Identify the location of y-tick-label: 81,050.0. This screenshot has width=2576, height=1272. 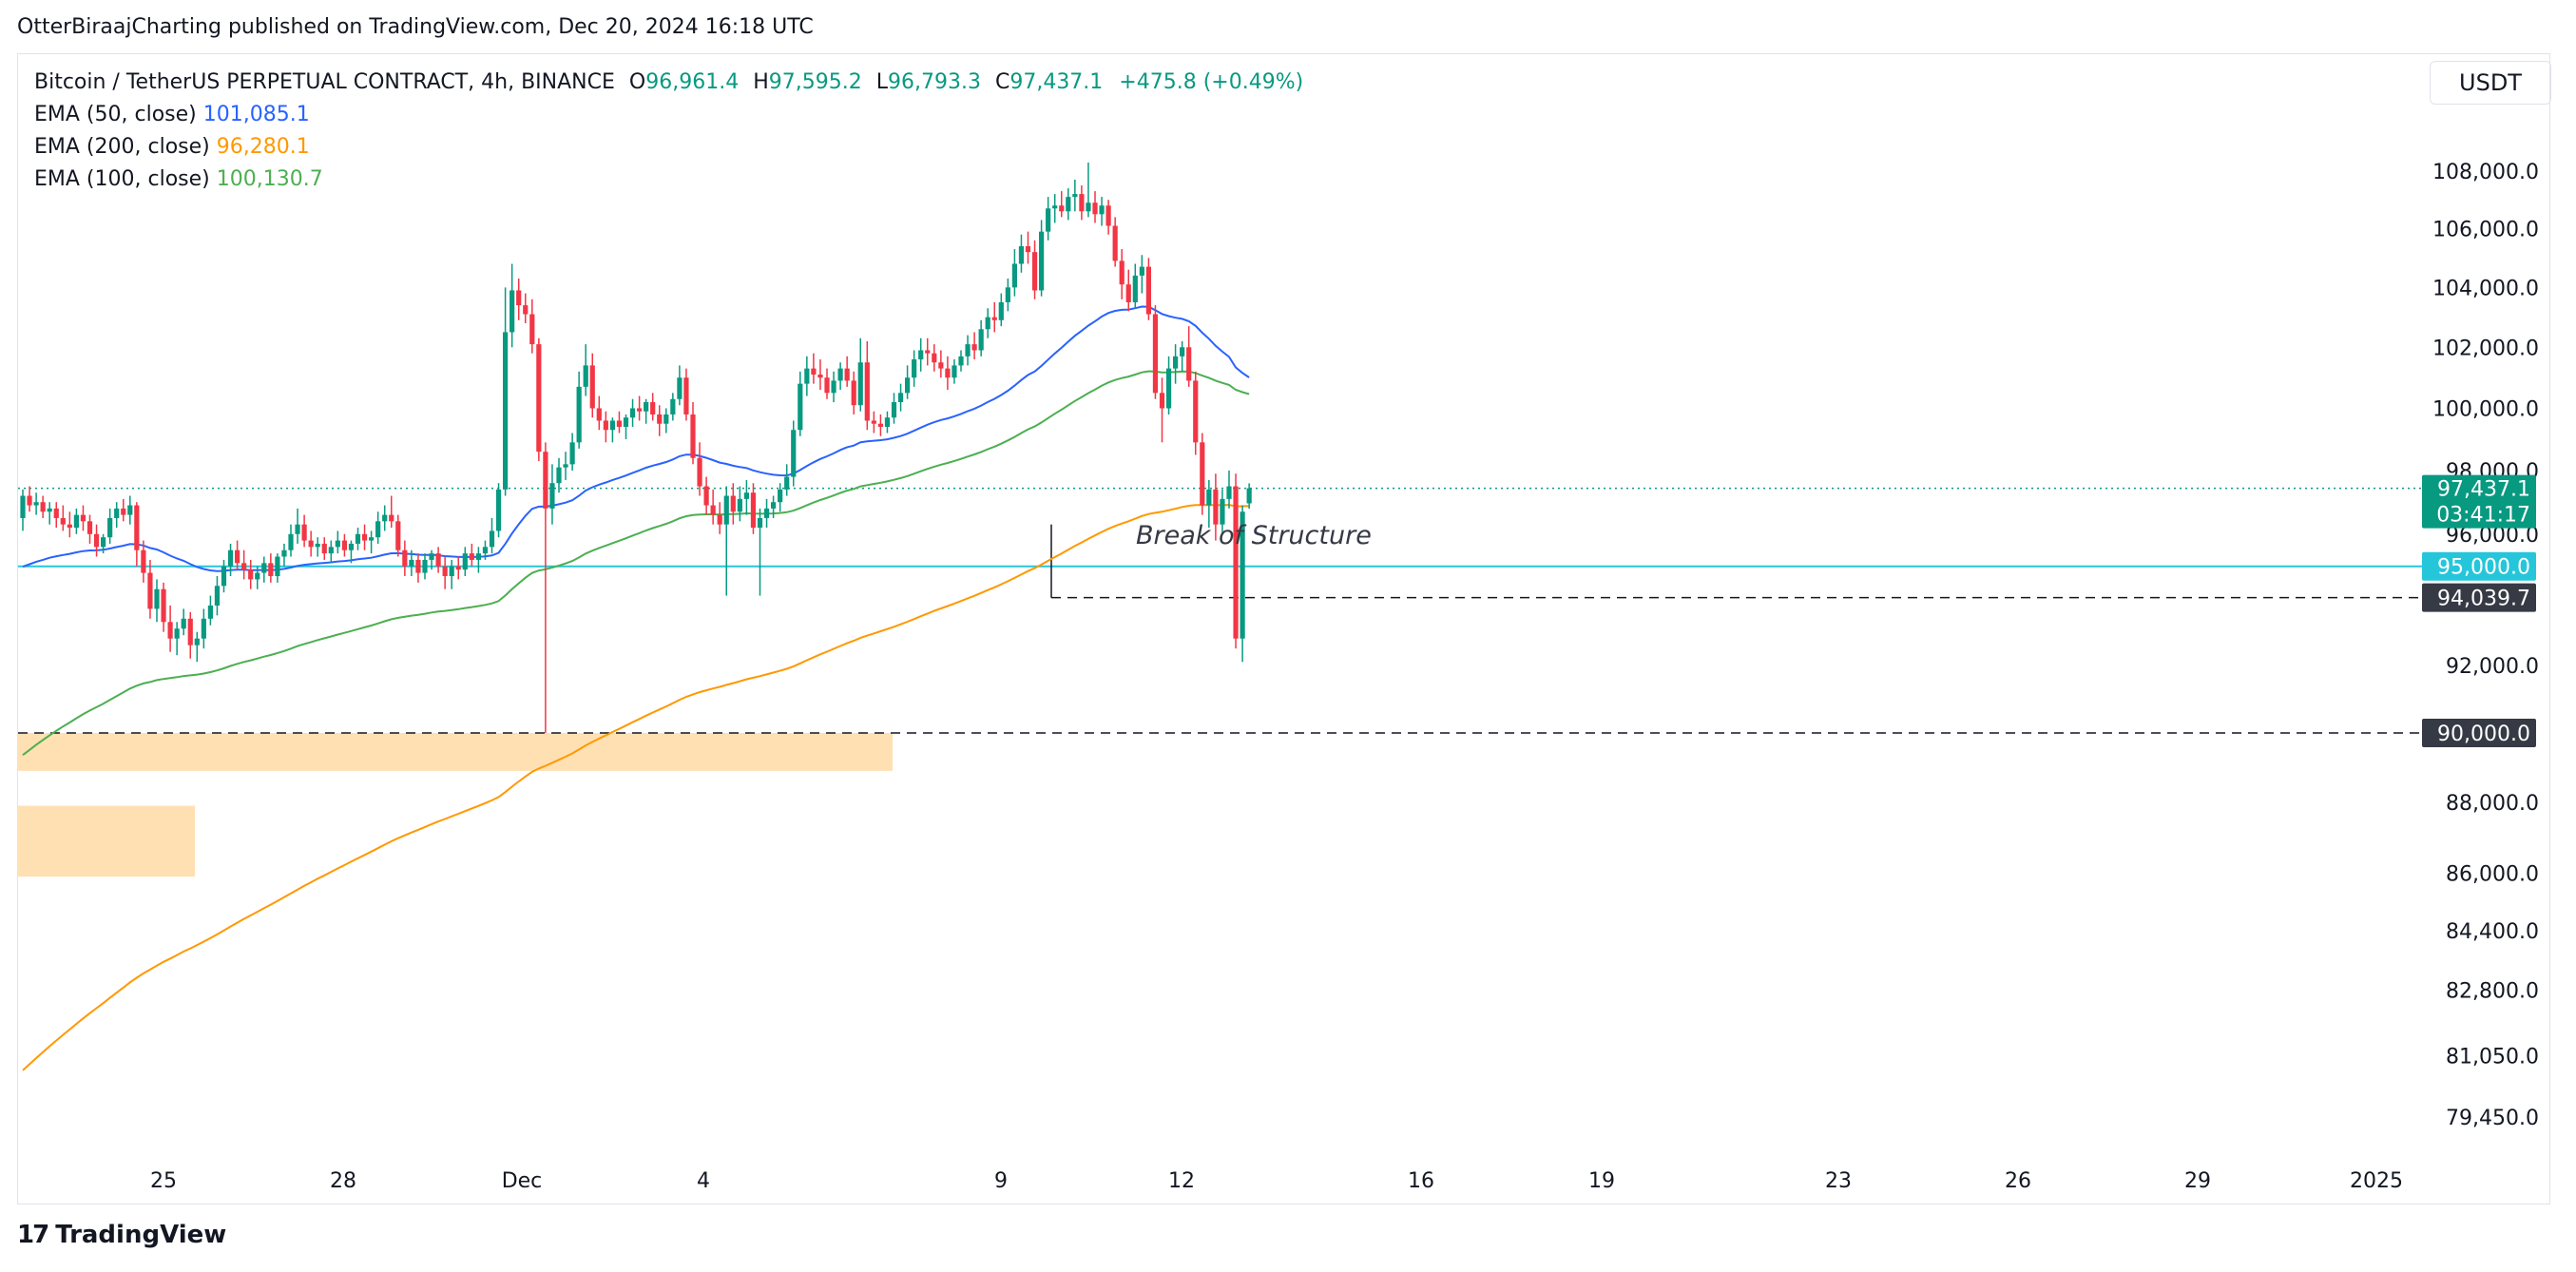
(2492, 1058).